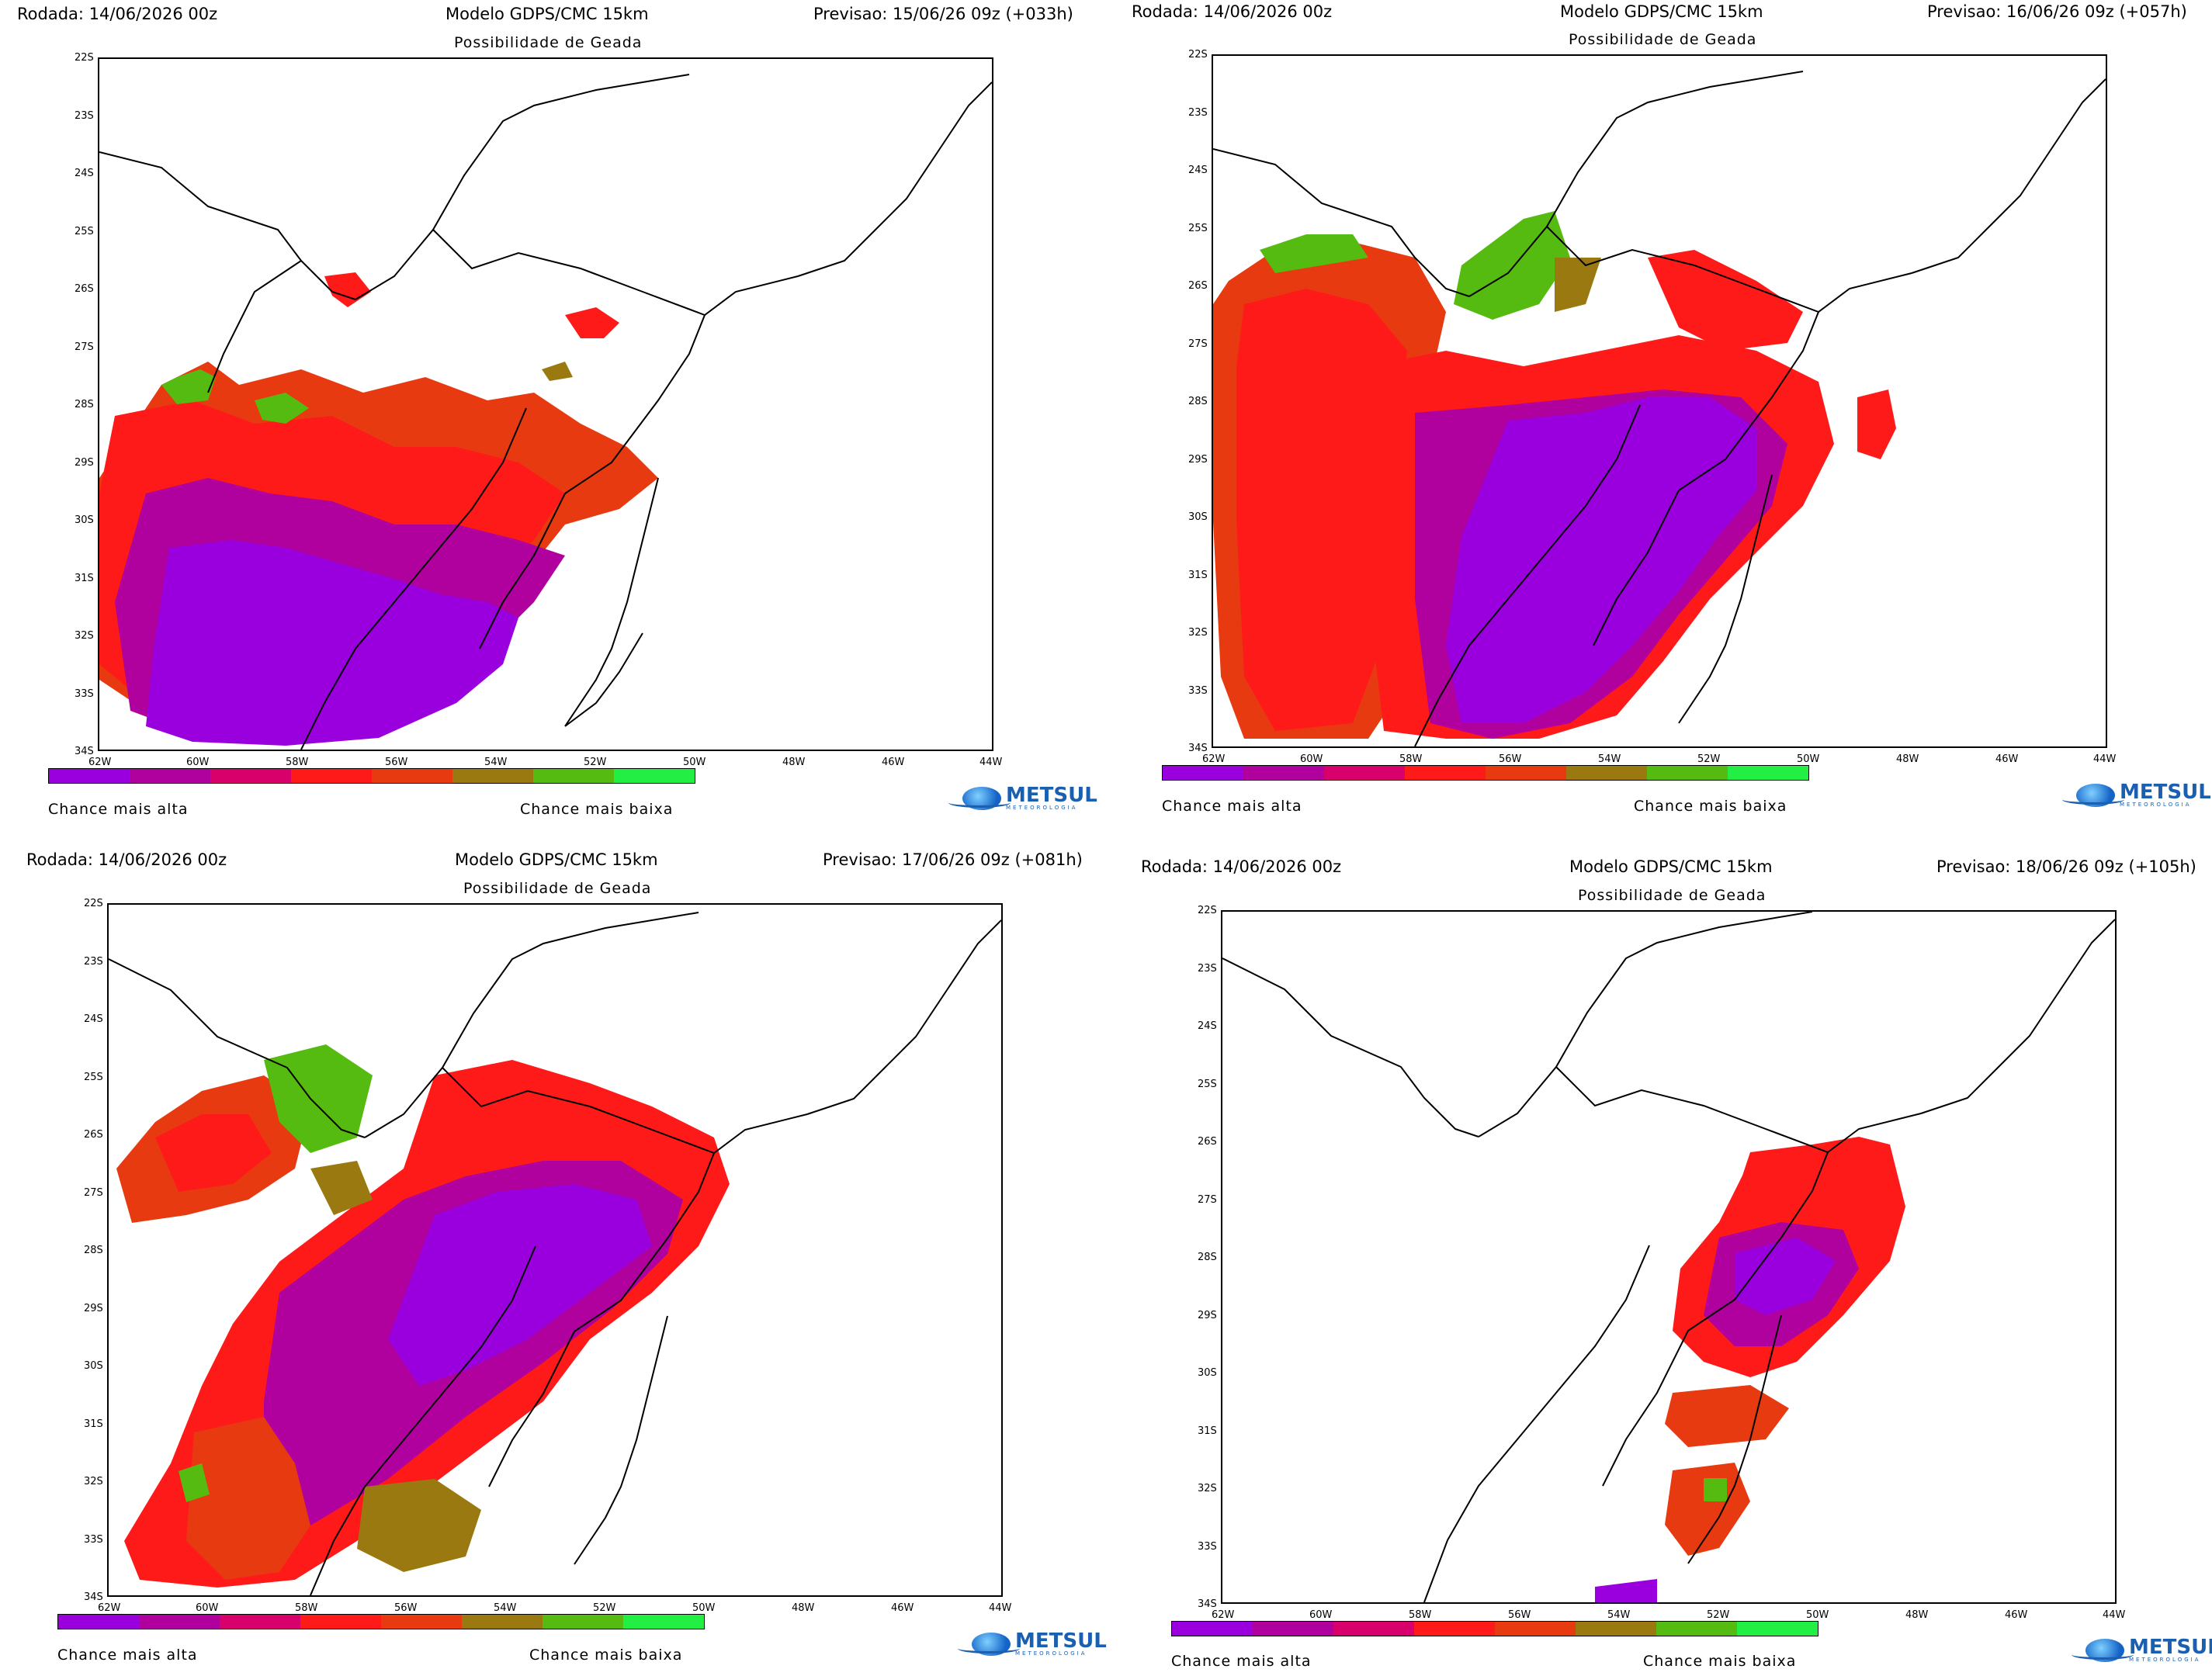 This screenshot has height=1676, width=2212. What do you see at coordinates (1809, 759) in the screenshot?
I see `lon-label: 50W` at bounding box center [1809, 759].